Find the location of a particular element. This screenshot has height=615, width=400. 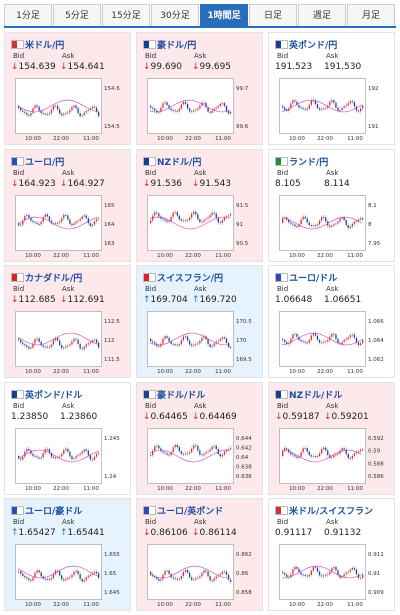

moving-average is located at coordinates (57, 222).